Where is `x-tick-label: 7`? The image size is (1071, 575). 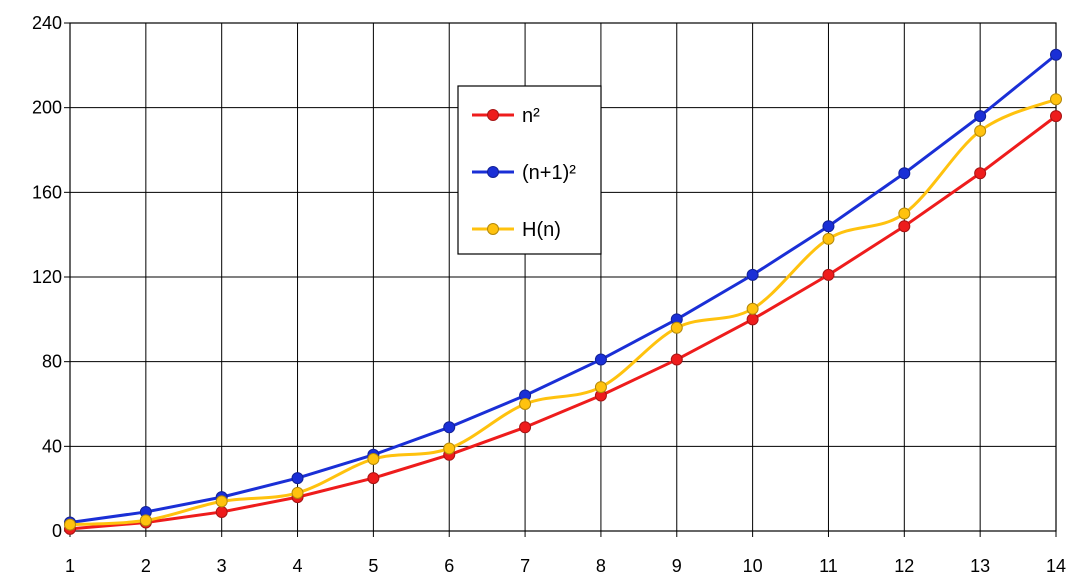
x-tick-label: 7 is located at coordinates (525, 565).